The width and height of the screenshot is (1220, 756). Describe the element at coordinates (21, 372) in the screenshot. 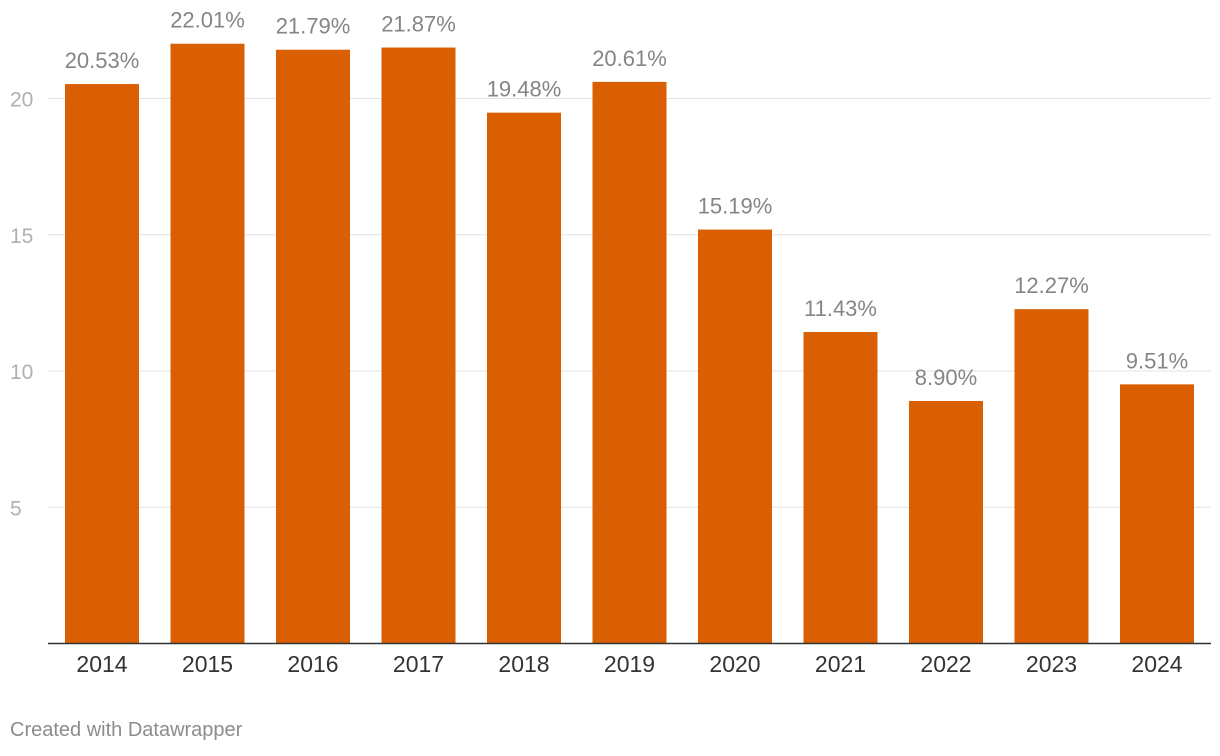

I see `y-tick-label: 10` at that location.